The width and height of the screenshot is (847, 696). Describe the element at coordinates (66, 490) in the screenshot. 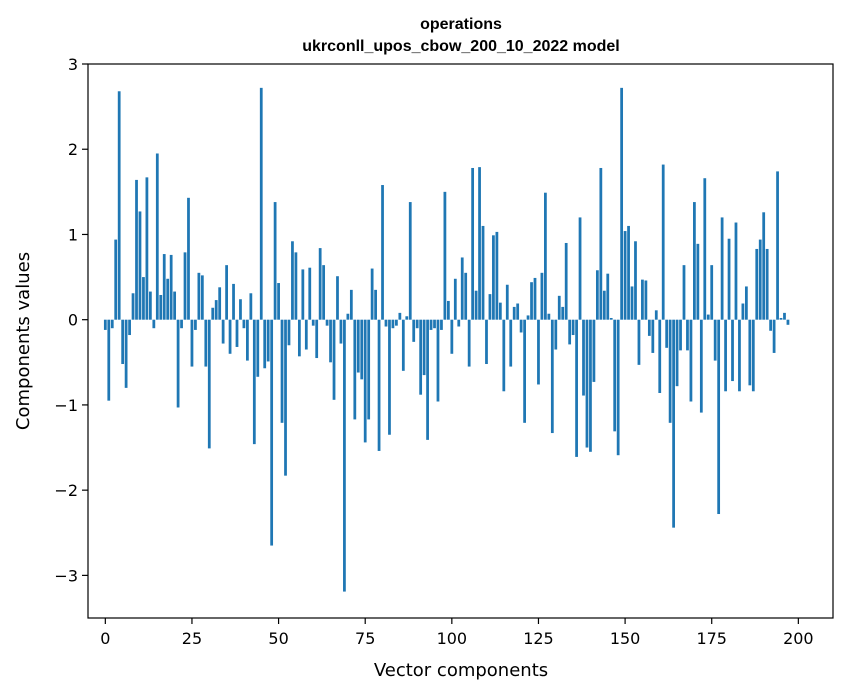

I see `y-tick-label: −2` at that location.